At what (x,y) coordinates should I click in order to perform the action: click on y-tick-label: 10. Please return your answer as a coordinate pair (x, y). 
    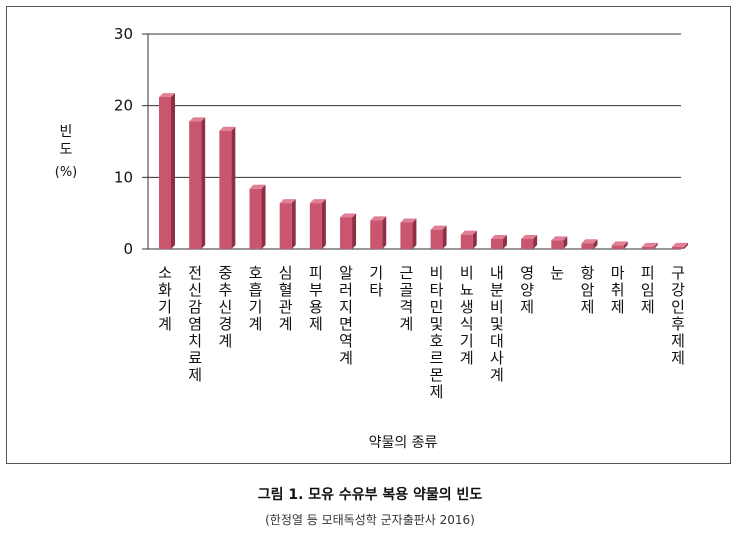
    Looking at the image, I should click on (123, 177).